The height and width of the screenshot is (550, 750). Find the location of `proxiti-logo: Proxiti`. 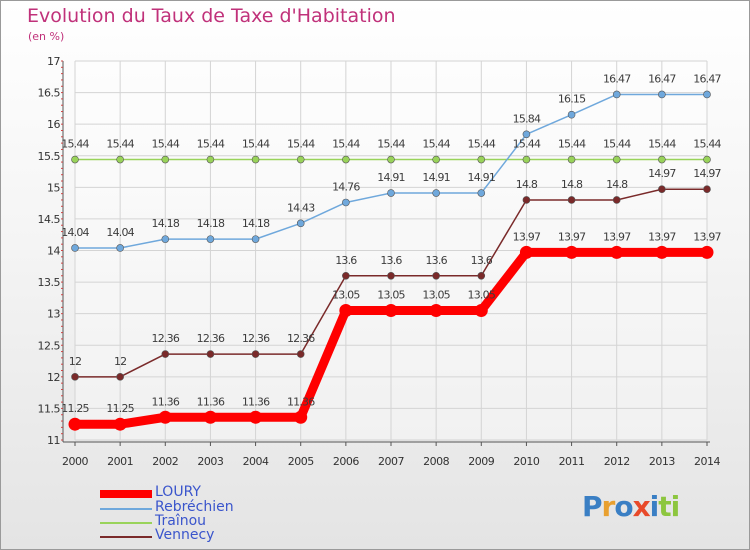

proxiti-logo: Proxiti is located at coordinates (631, 506).